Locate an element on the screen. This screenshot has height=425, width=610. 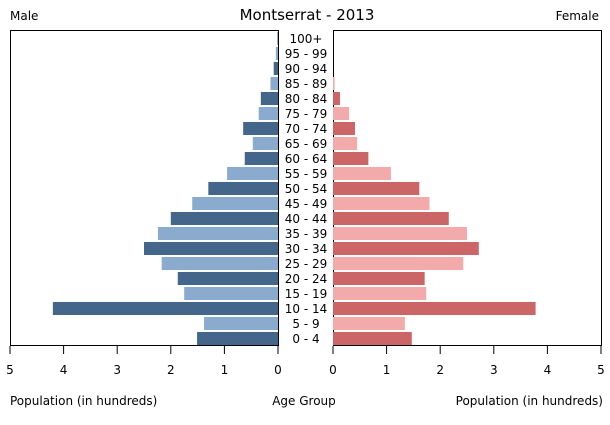
female-x-axis: 0 1 2 3 4 5 is located at coordinates (467, 361).